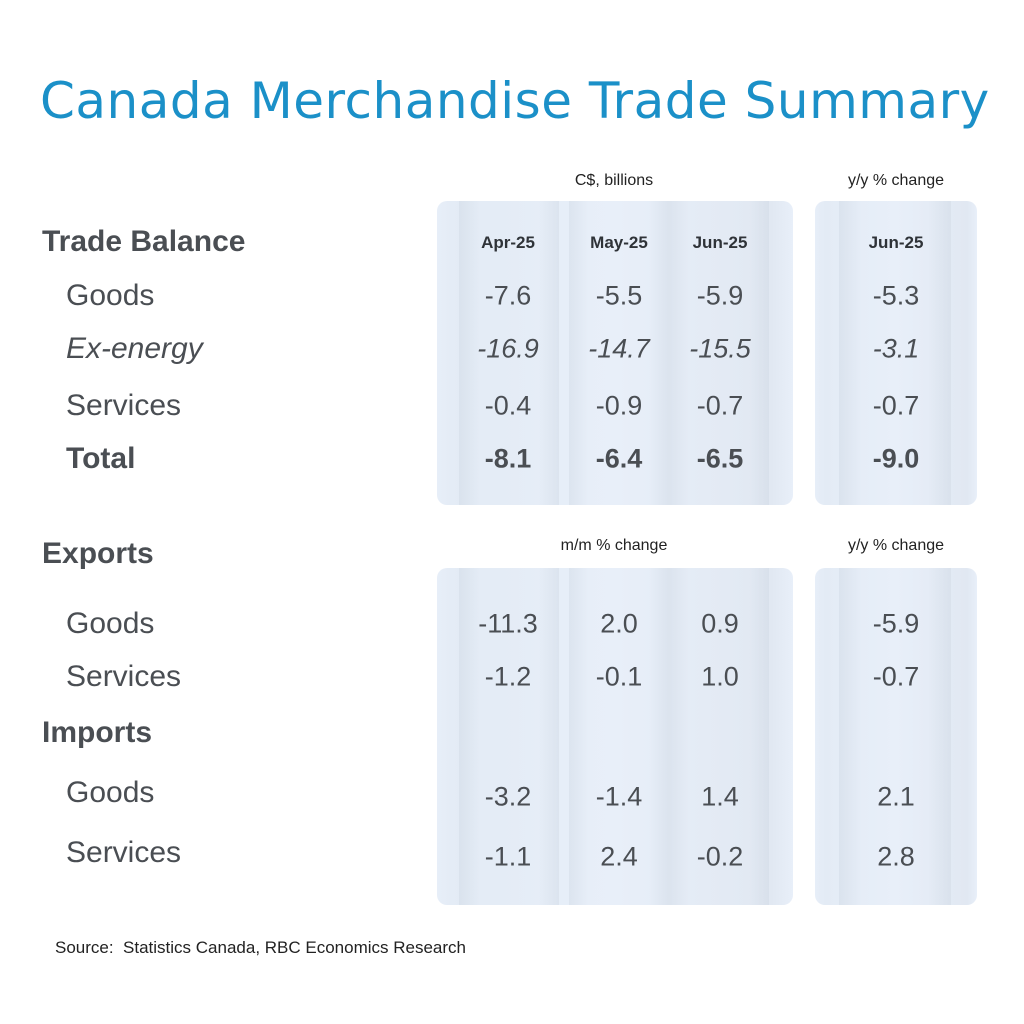 The image size is (1024, 1024). Describe the element at coordinates (515, 101) in the screenshot. I see `page-title: Canada Merchandise Trade Summary` at that location.